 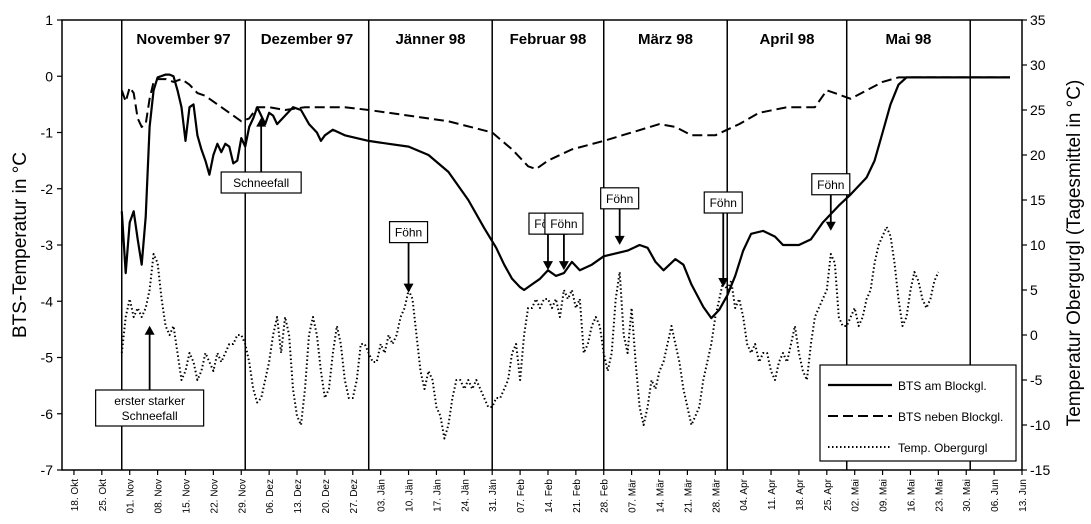 What do you see at coordinates (772, 494) in the screenshot?
I see `x-tick-label: 11. Apr` at bounding box center [772, 494].